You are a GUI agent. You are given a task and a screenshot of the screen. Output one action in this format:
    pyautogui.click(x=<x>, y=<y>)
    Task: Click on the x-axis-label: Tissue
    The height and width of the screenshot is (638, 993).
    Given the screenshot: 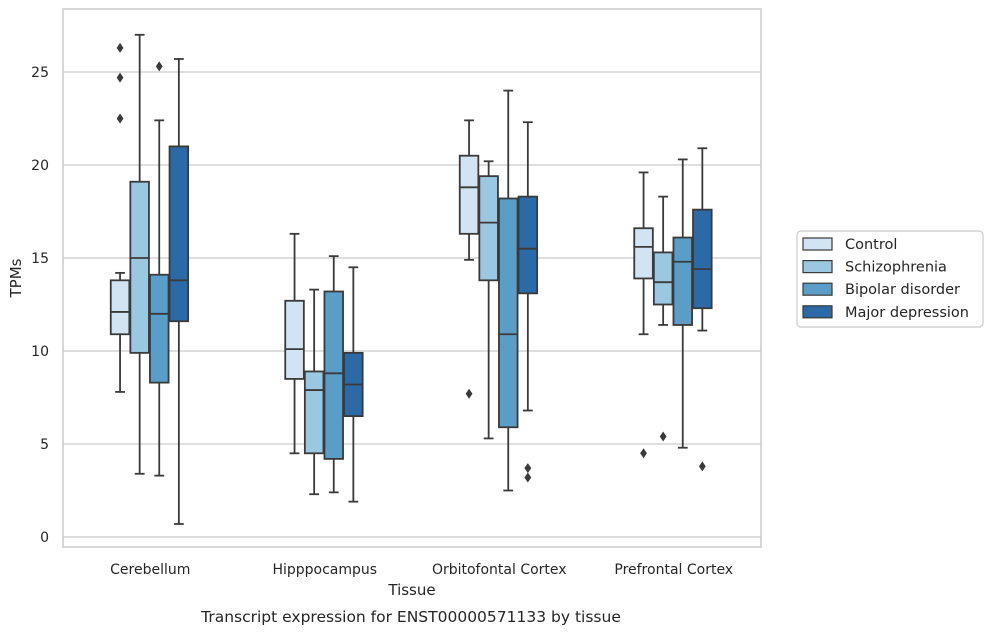 What is the action you would take?
    pyautogui.click(x=411, y=590)
    